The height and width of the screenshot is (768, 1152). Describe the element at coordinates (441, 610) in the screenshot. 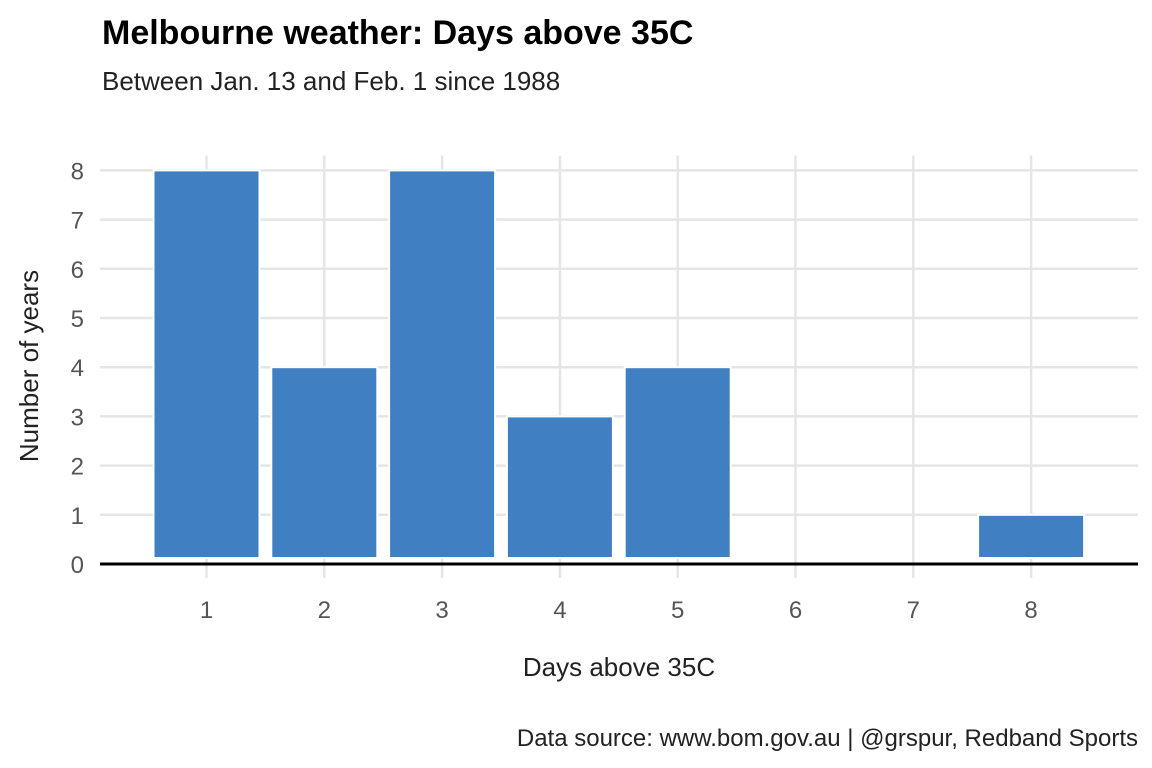

I see `x-tick-label: 3` at that location.